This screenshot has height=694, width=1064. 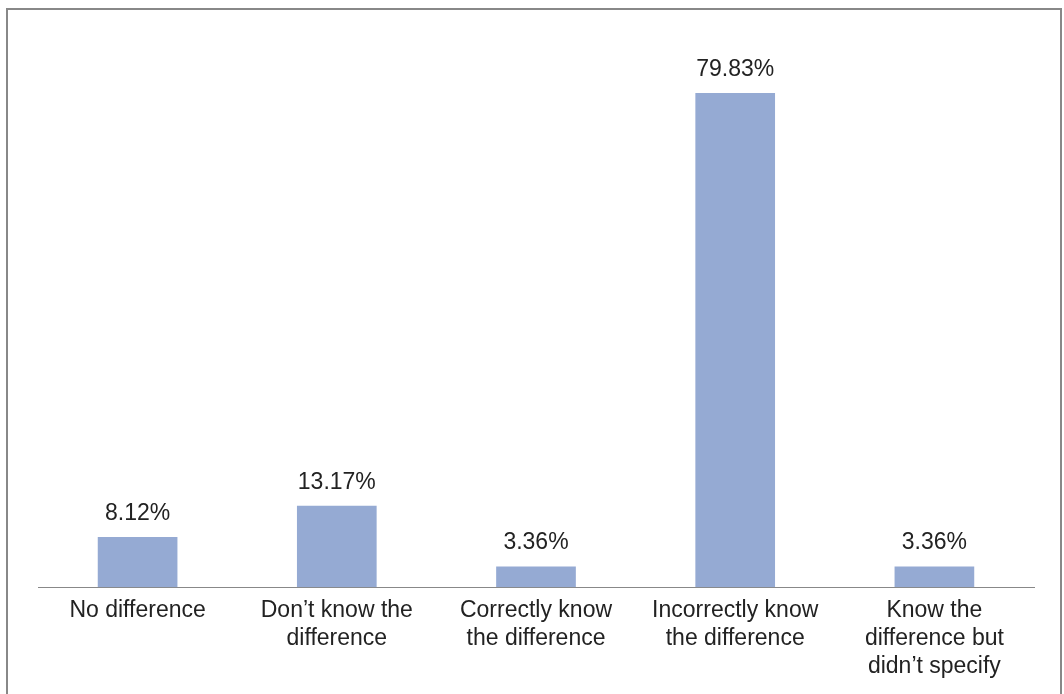 I want to click on data-label: 13.17%, so click(x=336, y=480).